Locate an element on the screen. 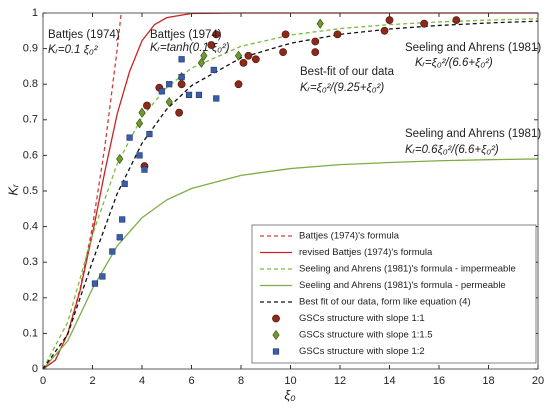  y-tick-label: 0.8 is located at coordinates (30, 84).